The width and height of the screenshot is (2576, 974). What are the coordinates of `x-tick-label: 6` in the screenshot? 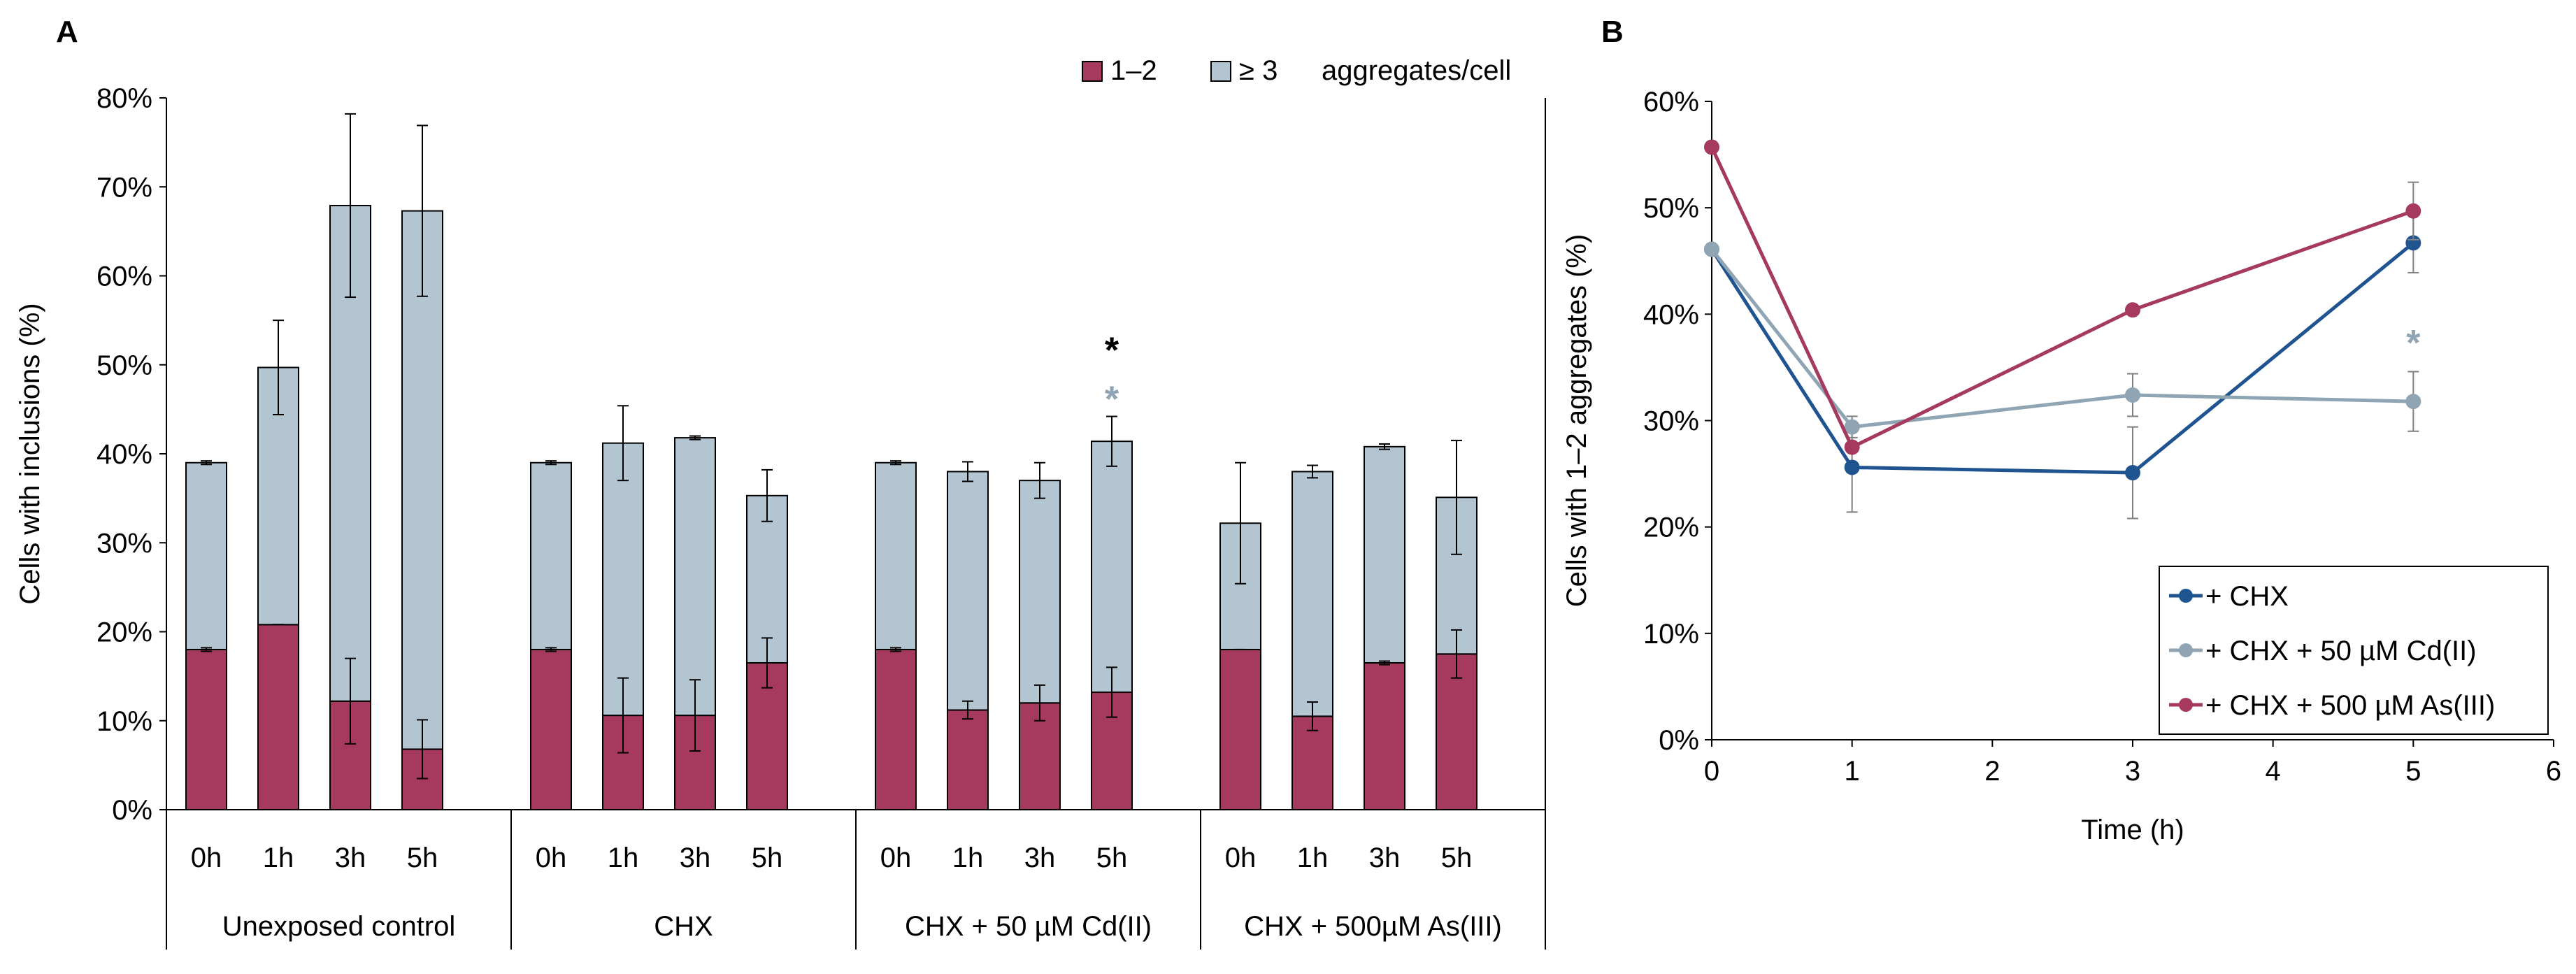 It's located at (2553, 771).